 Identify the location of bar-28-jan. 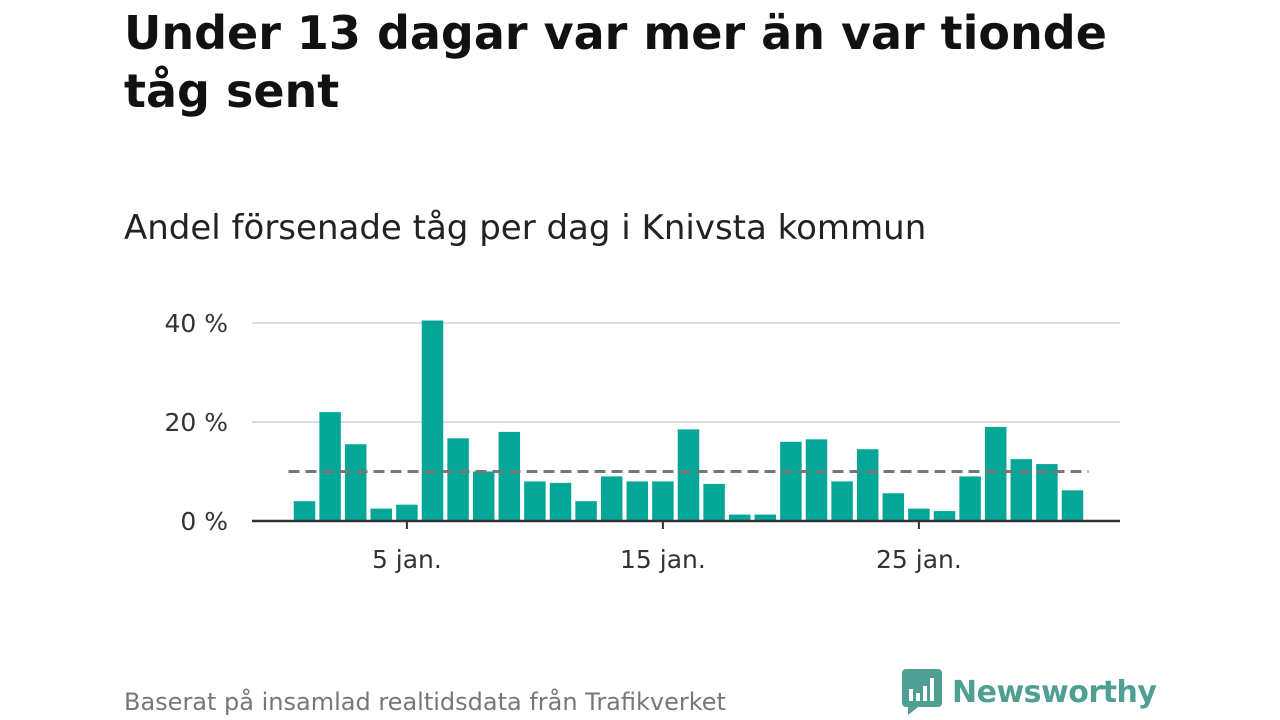
(995, 473).